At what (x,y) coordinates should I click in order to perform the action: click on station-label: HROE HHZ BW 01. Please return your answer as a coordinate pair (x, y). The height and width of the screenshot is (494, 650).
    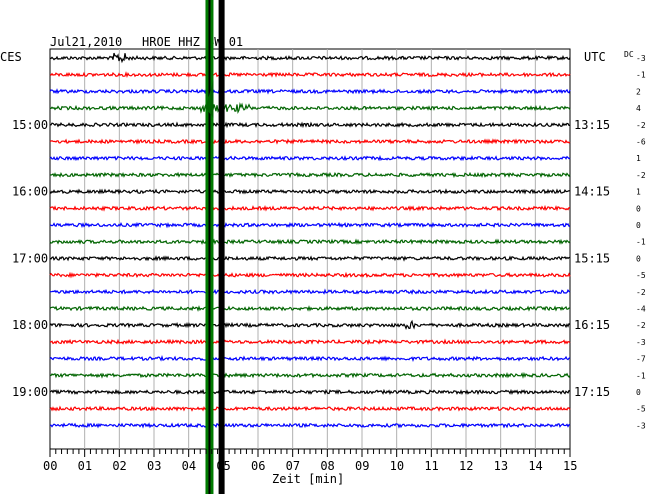
    Looking at the image, I should click on (192, 42).